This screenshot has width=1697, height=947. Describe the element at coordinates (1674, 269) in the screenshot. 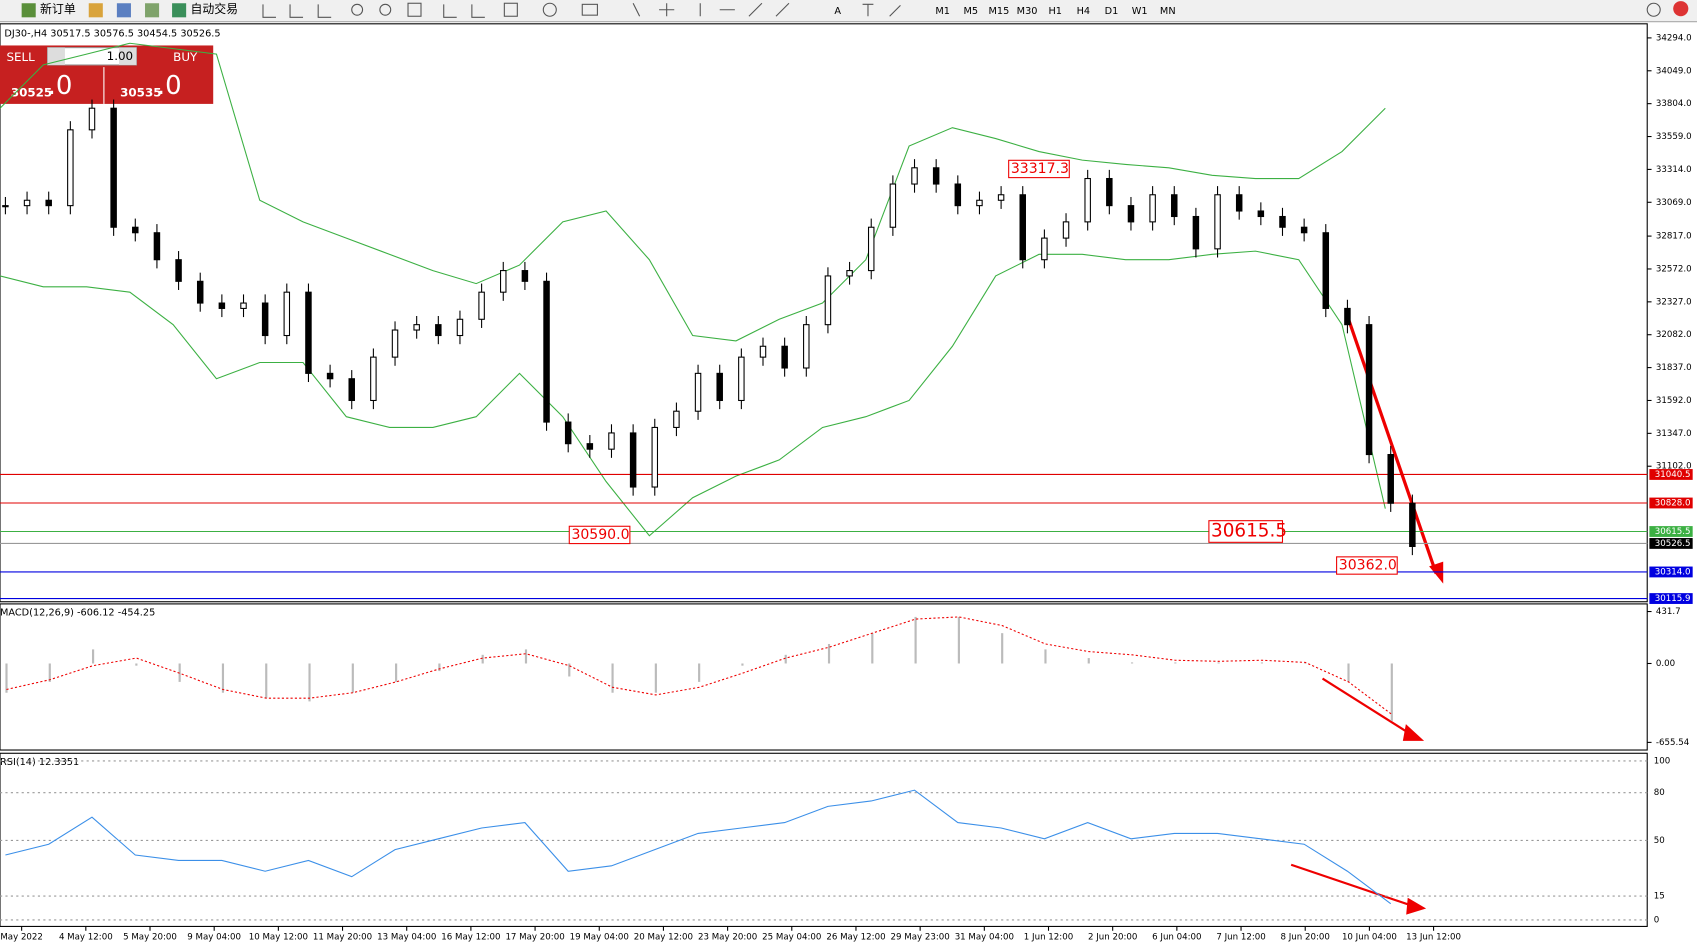

I see `y-tick-label: 32572.0` at that location.